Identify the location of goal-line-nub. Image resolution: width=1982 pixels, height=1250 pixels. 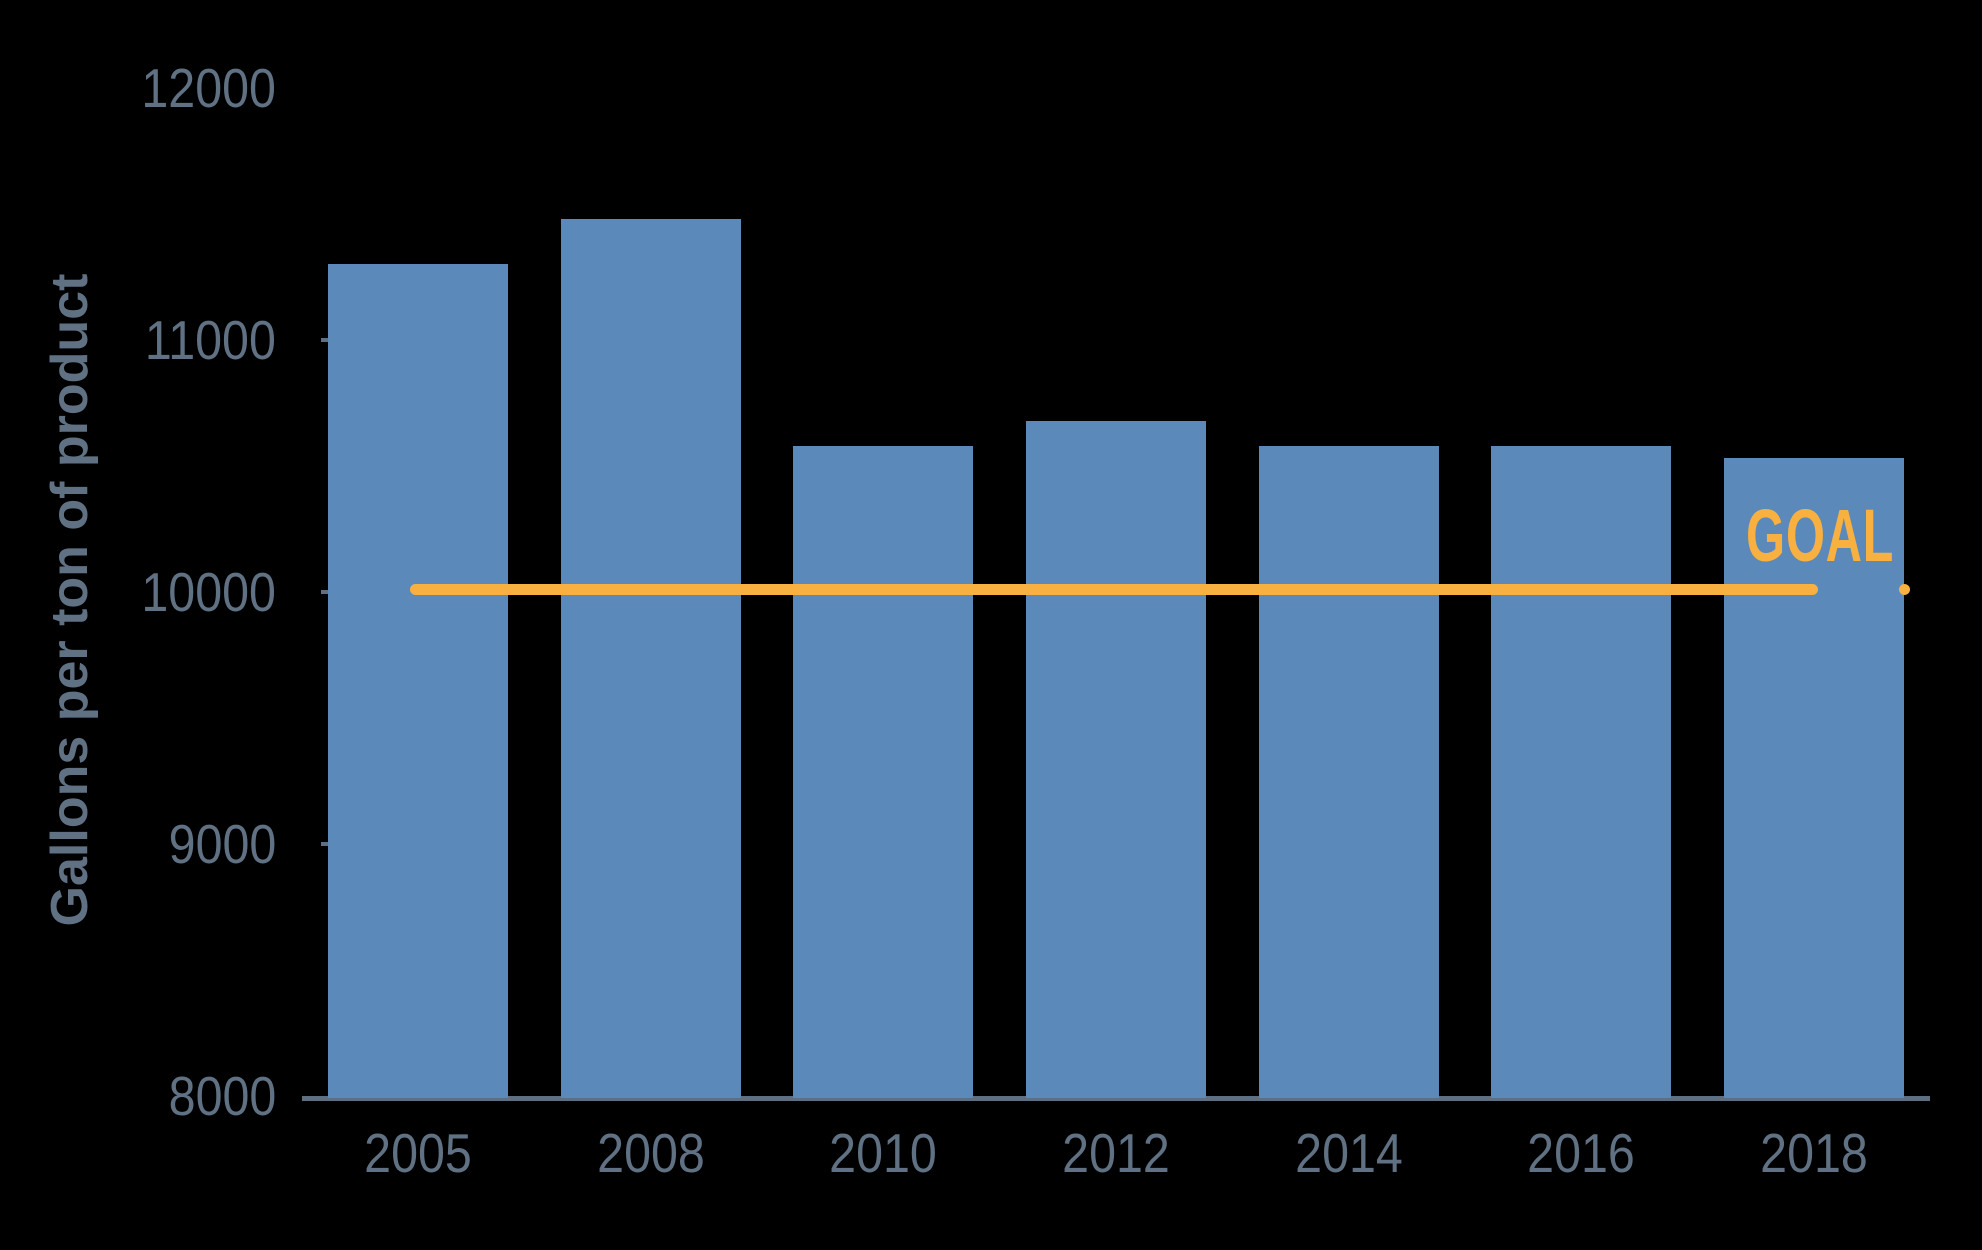
(1904, 589).